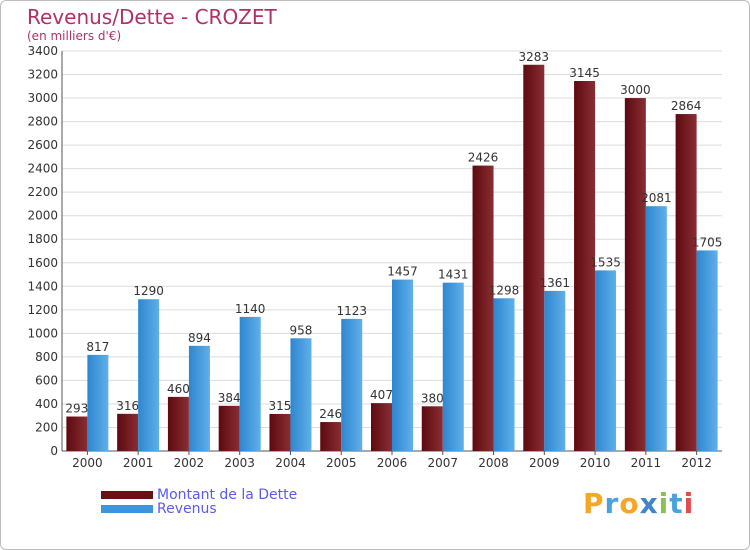 Image resolution: width=750 pixels, height=550 pixels. I want to click on y-tick-label: 400, so click(46, 404).